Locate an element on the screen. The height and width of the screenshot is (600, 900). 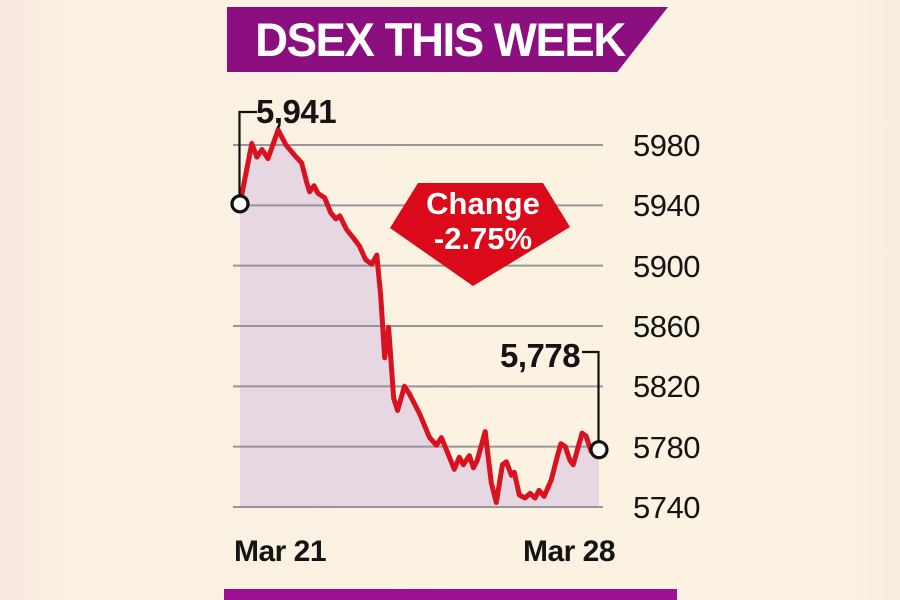
change-down-arrow-icon is located at coordinates (480, 234).